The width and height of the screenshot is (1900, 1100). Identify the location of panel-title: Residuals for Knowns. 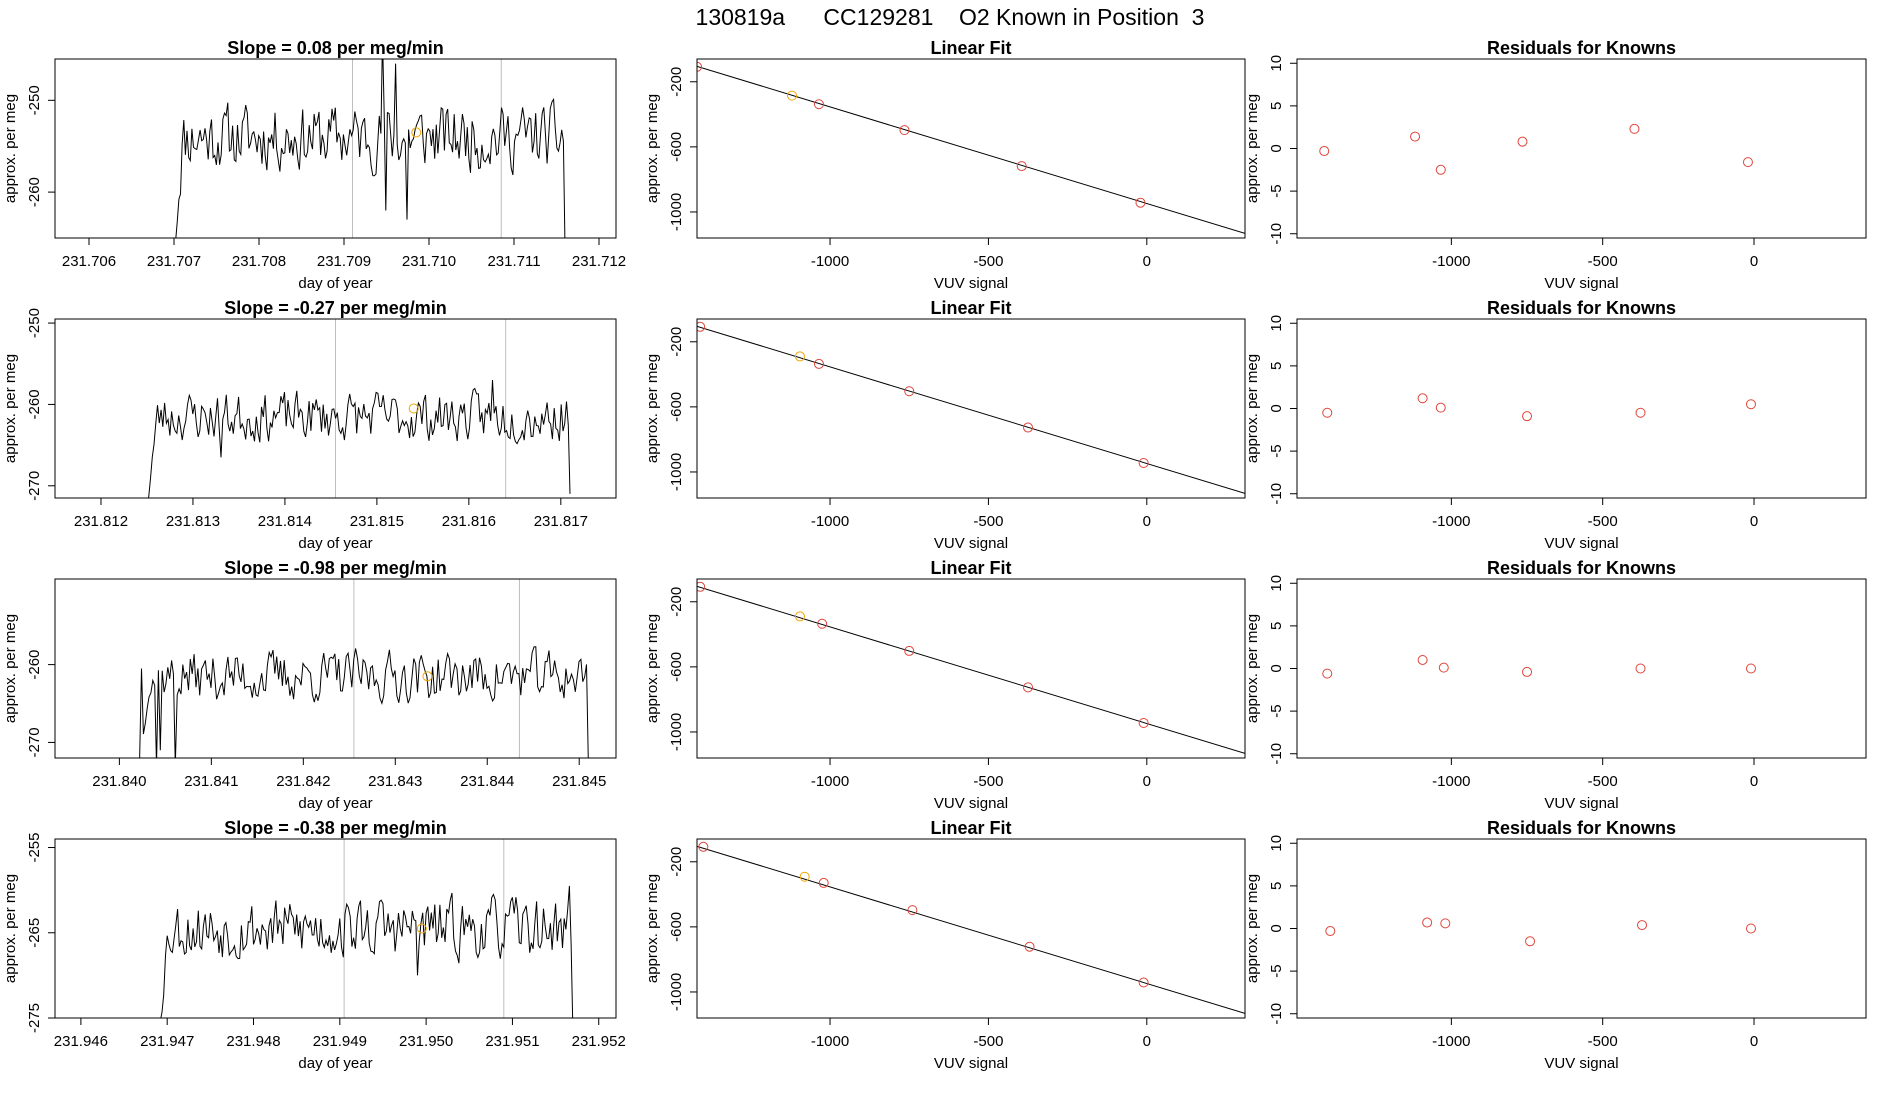
(1581, 308).